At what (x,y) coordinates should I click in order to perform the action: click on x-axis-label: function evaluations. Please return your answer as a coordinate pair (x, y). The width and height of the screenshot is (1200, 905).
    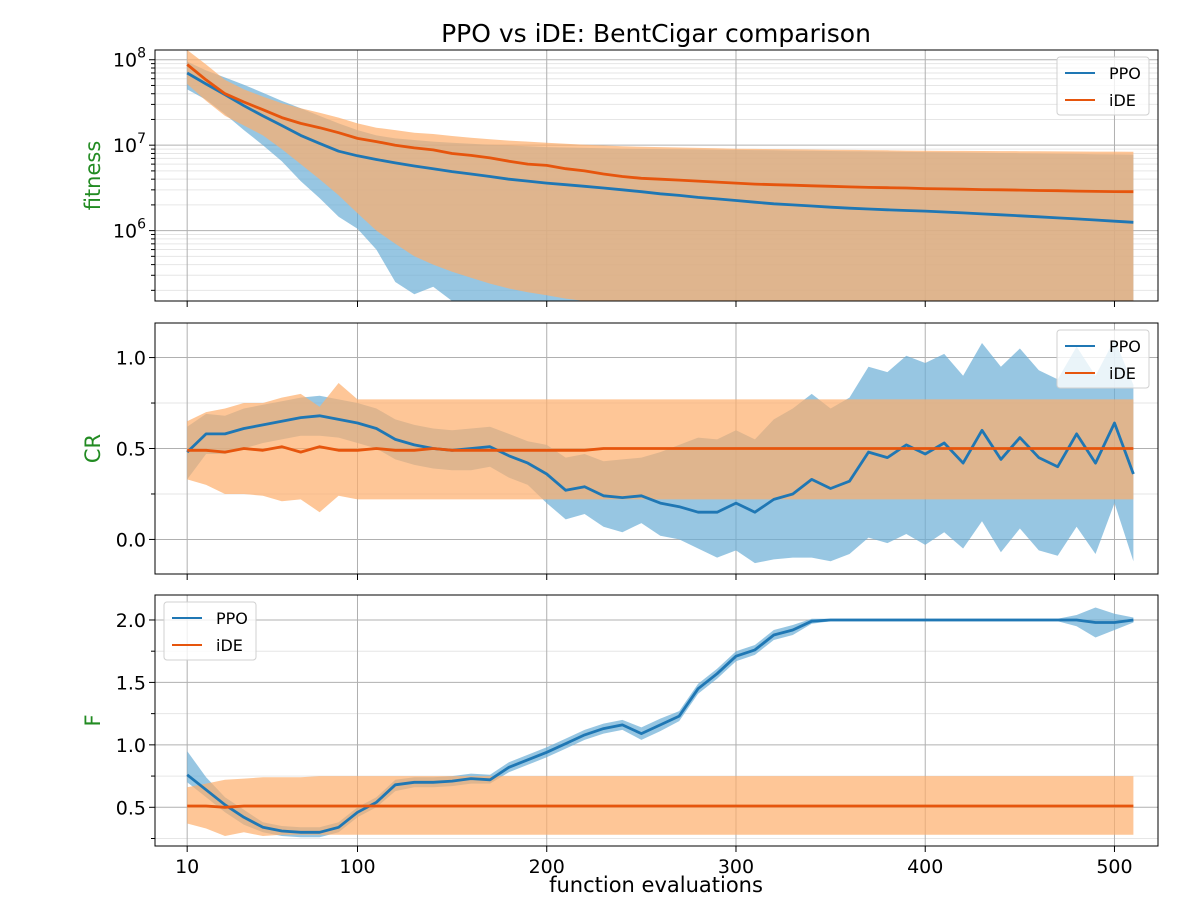
    Looking at the image, I should click on (656, 885).